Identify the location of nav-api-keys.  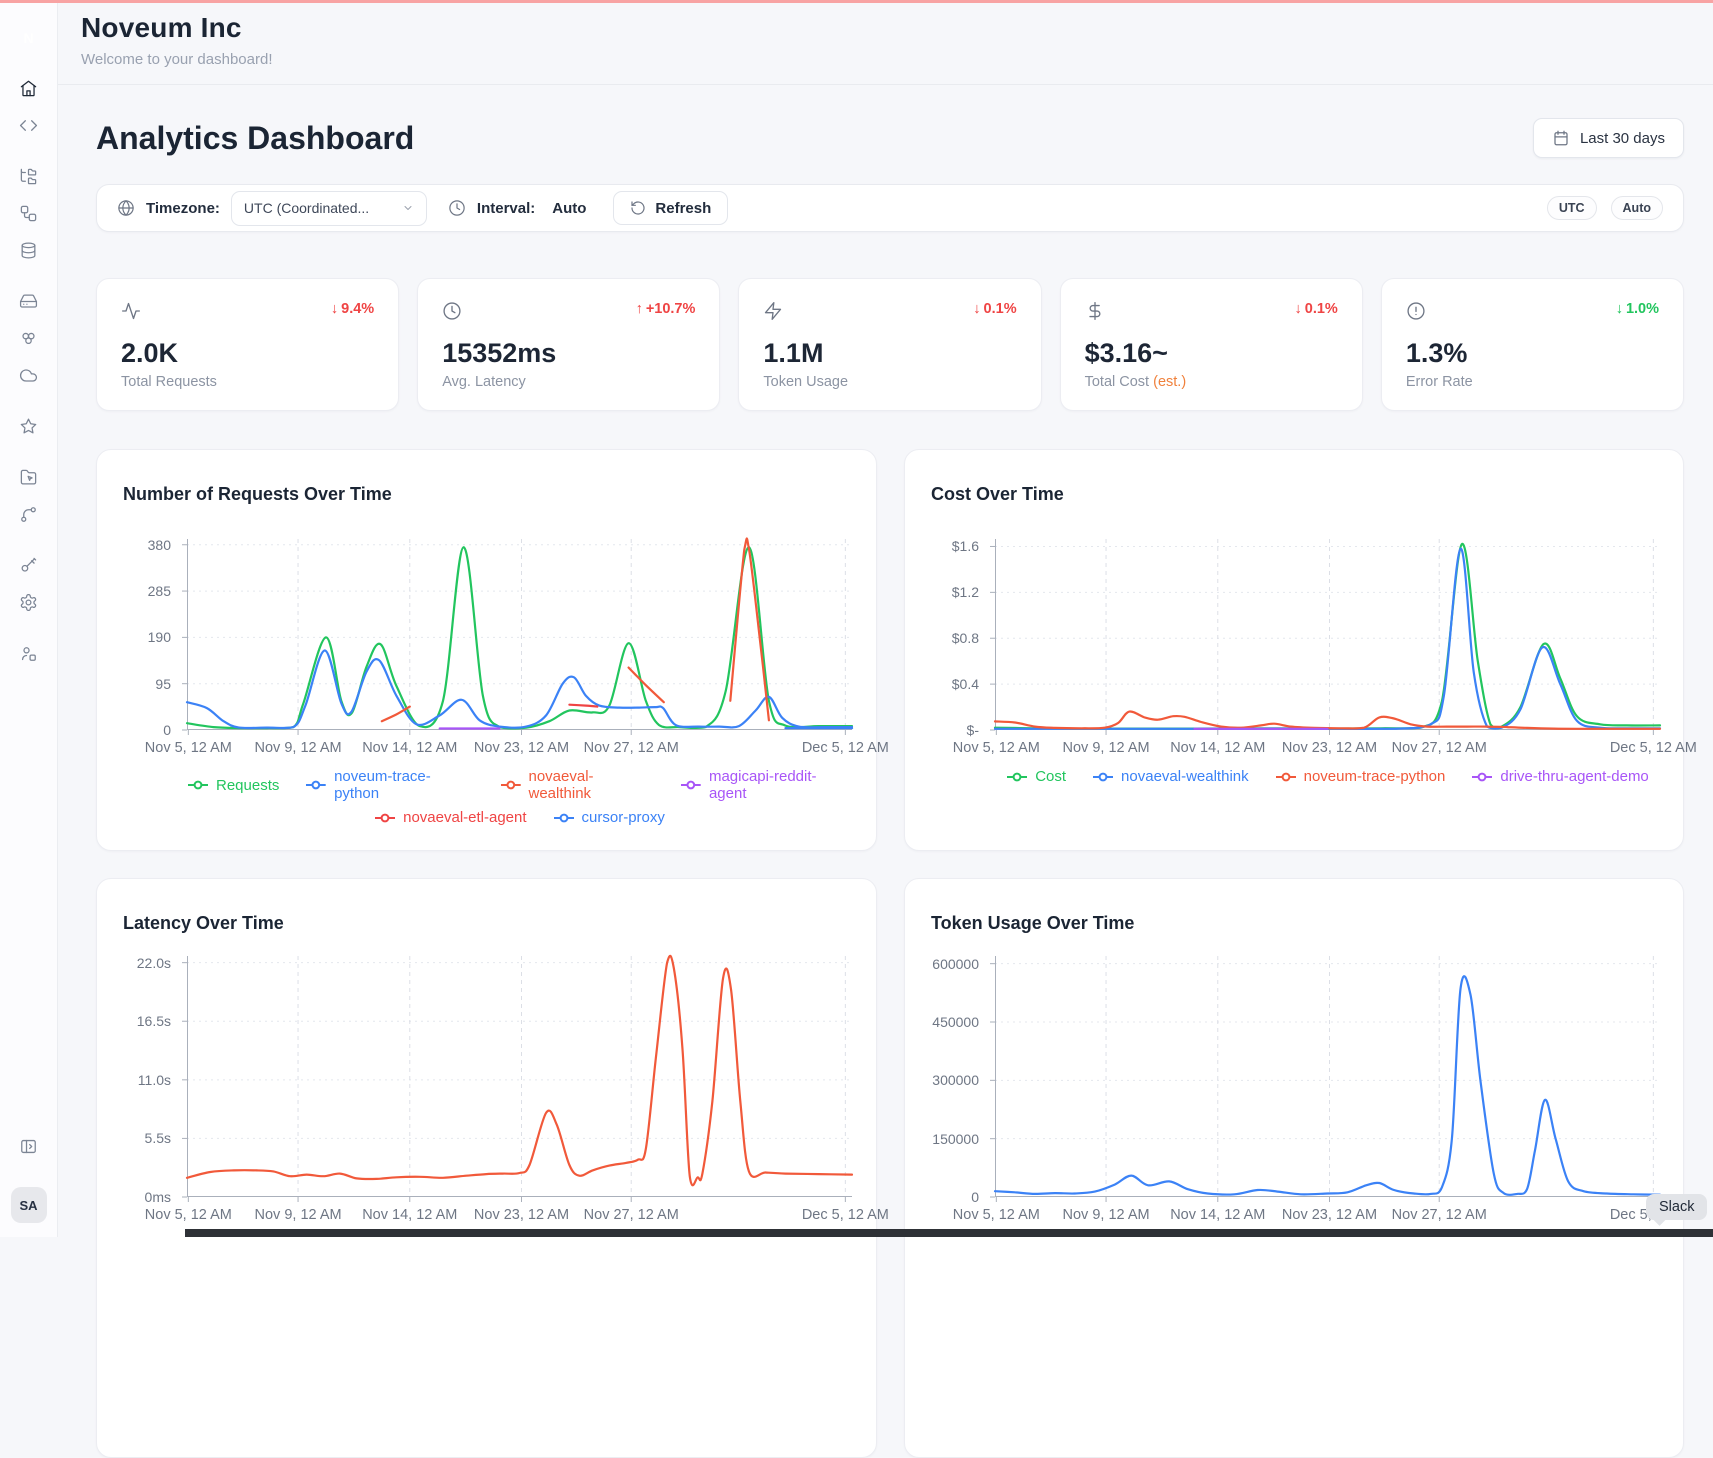
(29, 565).